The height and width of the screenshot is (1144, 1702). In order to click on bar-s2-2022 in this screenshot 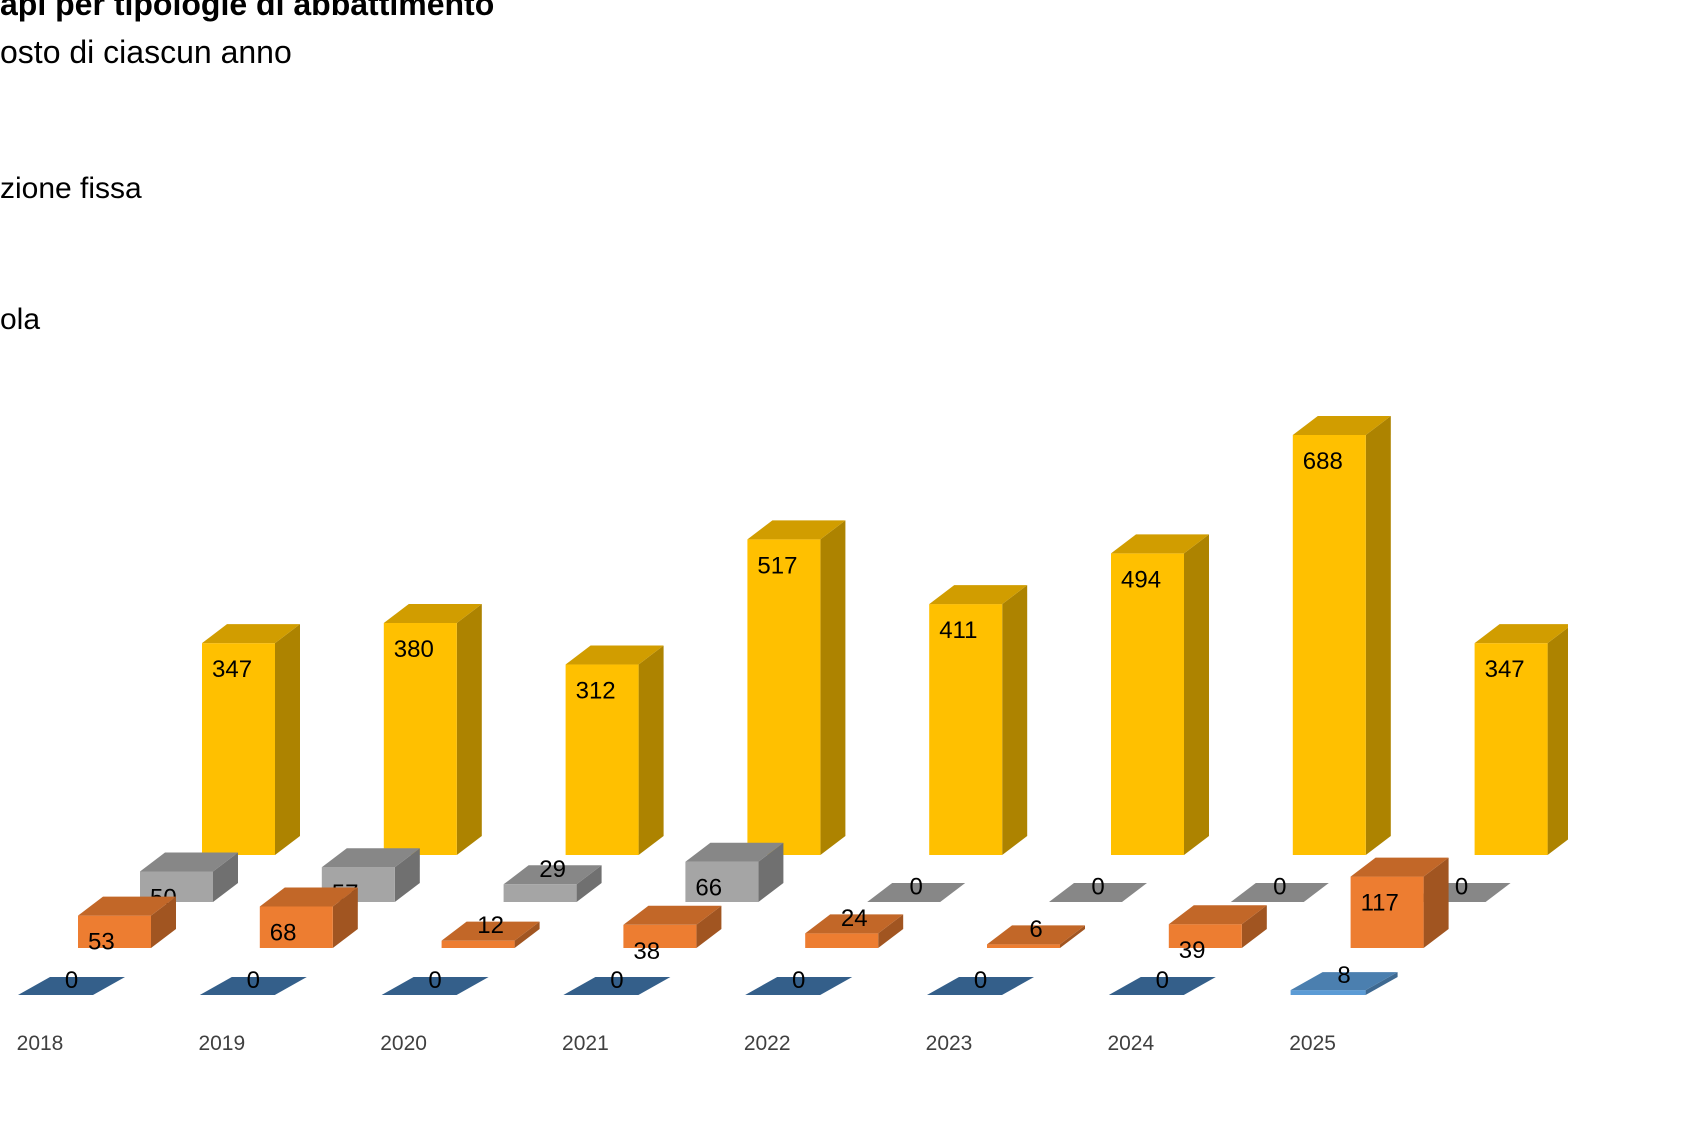, I will do `click(854, 931)`.